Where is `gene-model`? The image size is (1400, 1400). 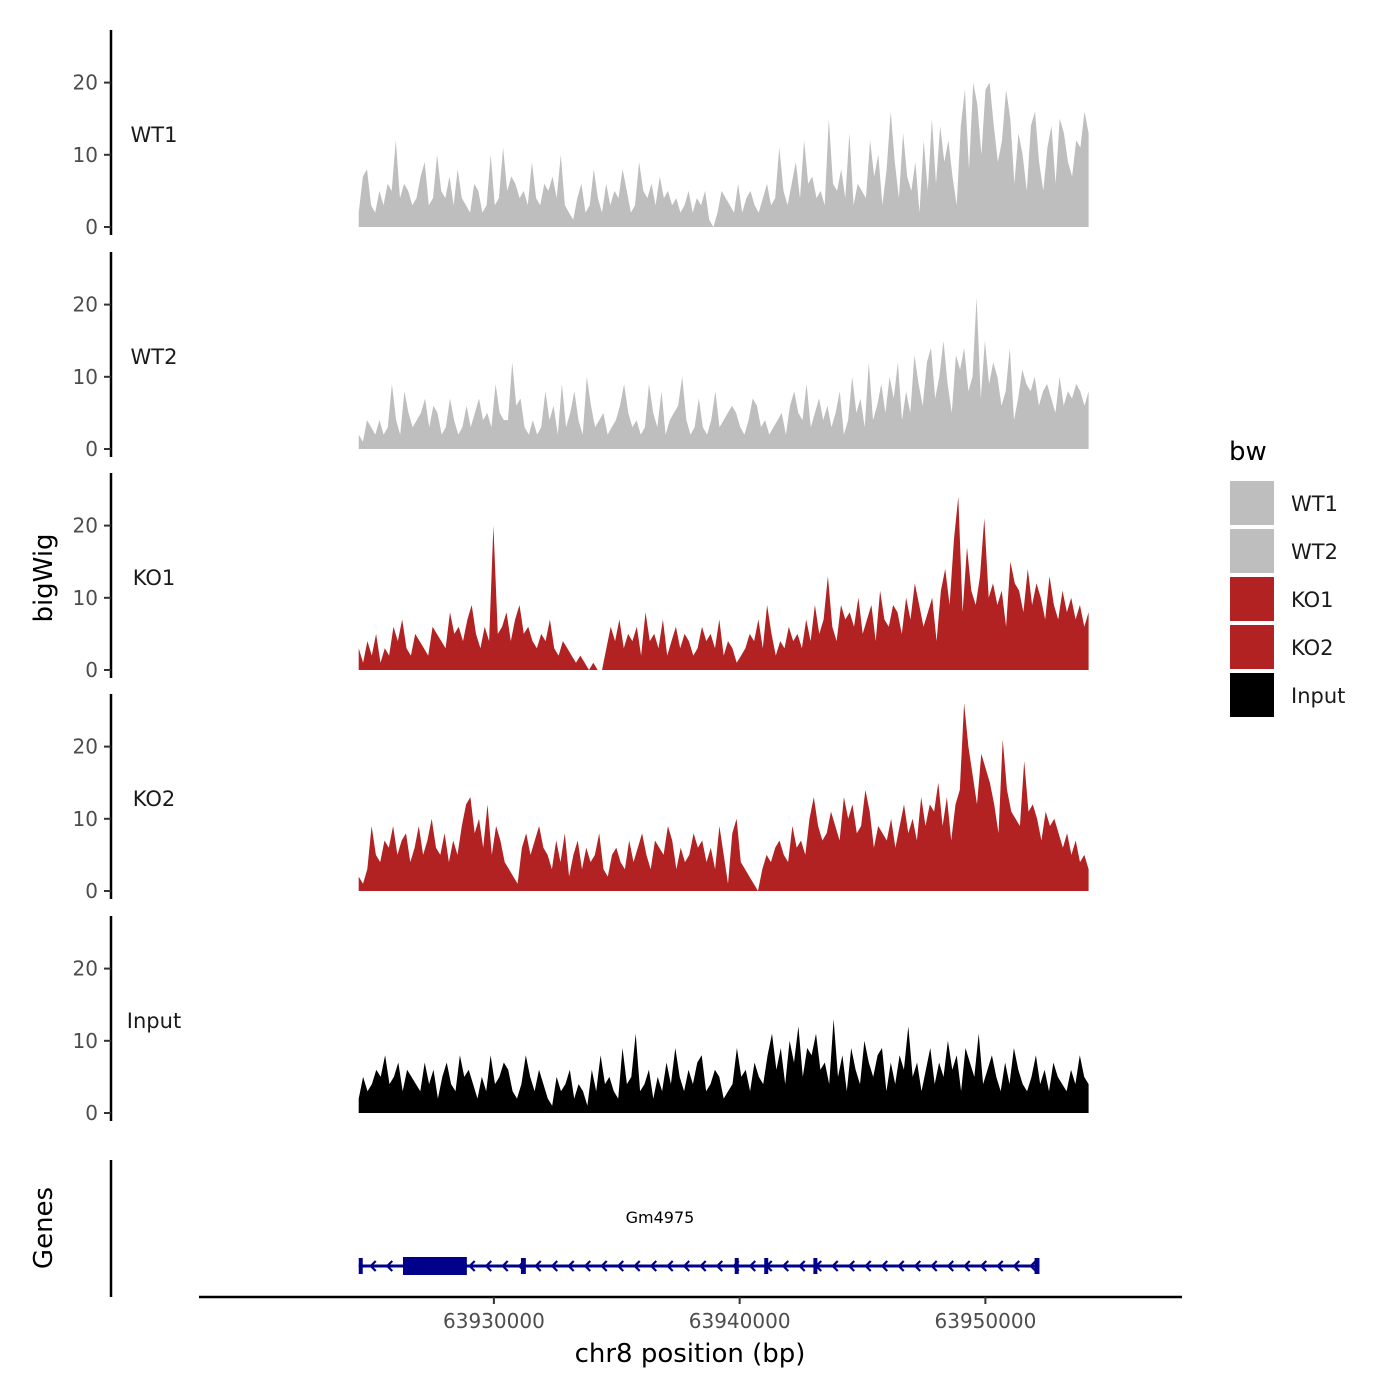 gene-model is located at coordinates (699, 1266).